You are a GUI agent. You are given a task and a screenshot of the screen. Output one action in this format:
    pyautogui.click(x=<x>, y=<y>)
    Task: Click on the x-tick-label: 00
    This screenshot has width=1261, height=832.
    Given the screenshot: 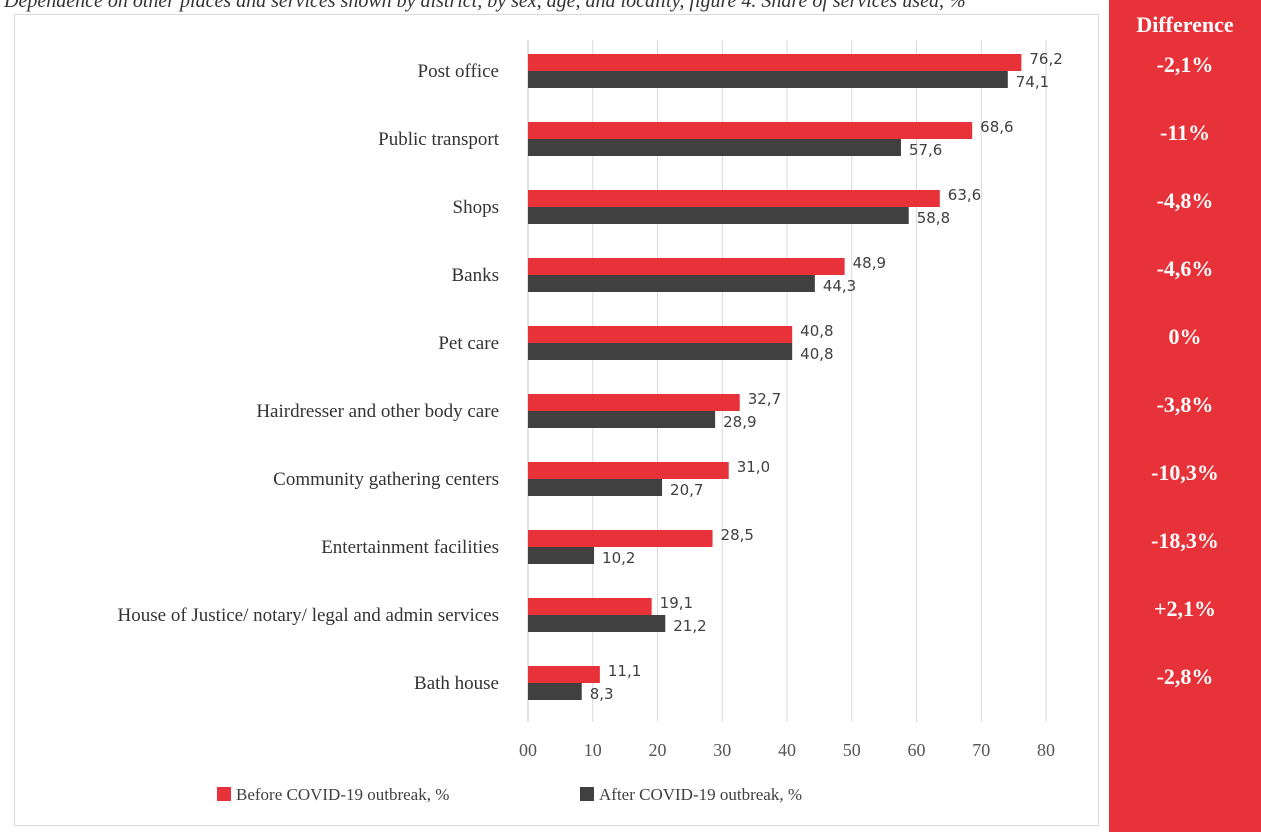 What is the action you would take?
    pyautogui.click(x=528, y=750)
    